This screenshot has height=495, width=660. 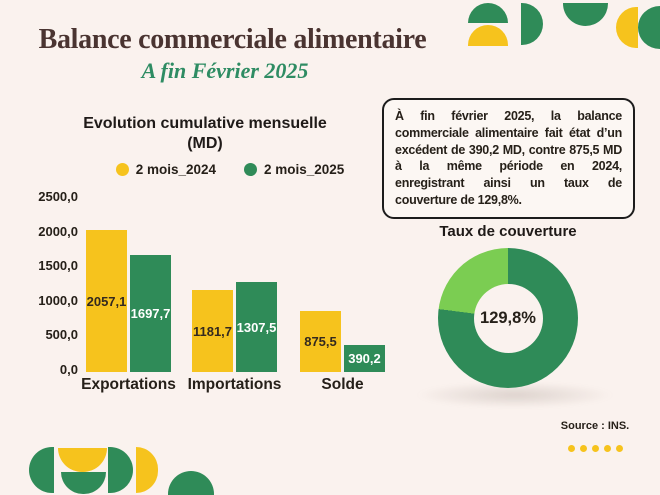 I want to click on bar-solde-2024: 875,5, so click(x=320, y=341).